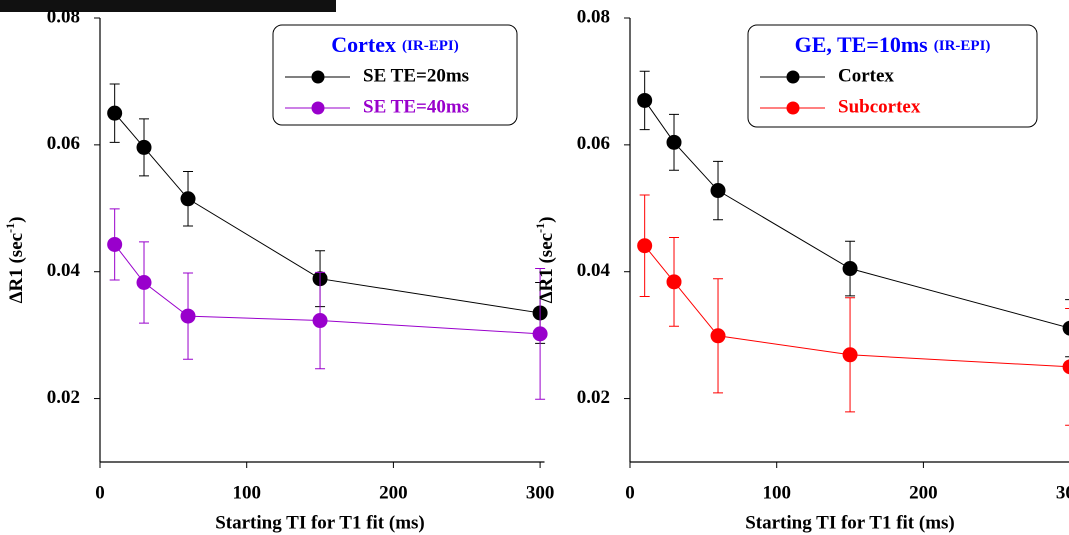  What do you see at coordinates (866, 75) in the screenshot?
I see `legend-label: Cortex` at bounding box center [866, 75].